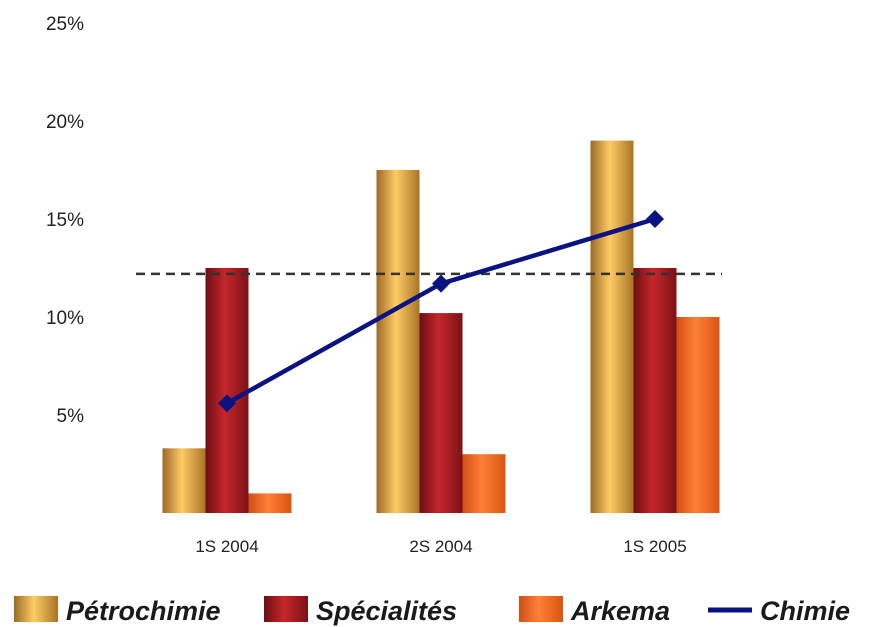  I want to click on y-axis: 5% 10% 15% 20% 25%, so click(65, 220).